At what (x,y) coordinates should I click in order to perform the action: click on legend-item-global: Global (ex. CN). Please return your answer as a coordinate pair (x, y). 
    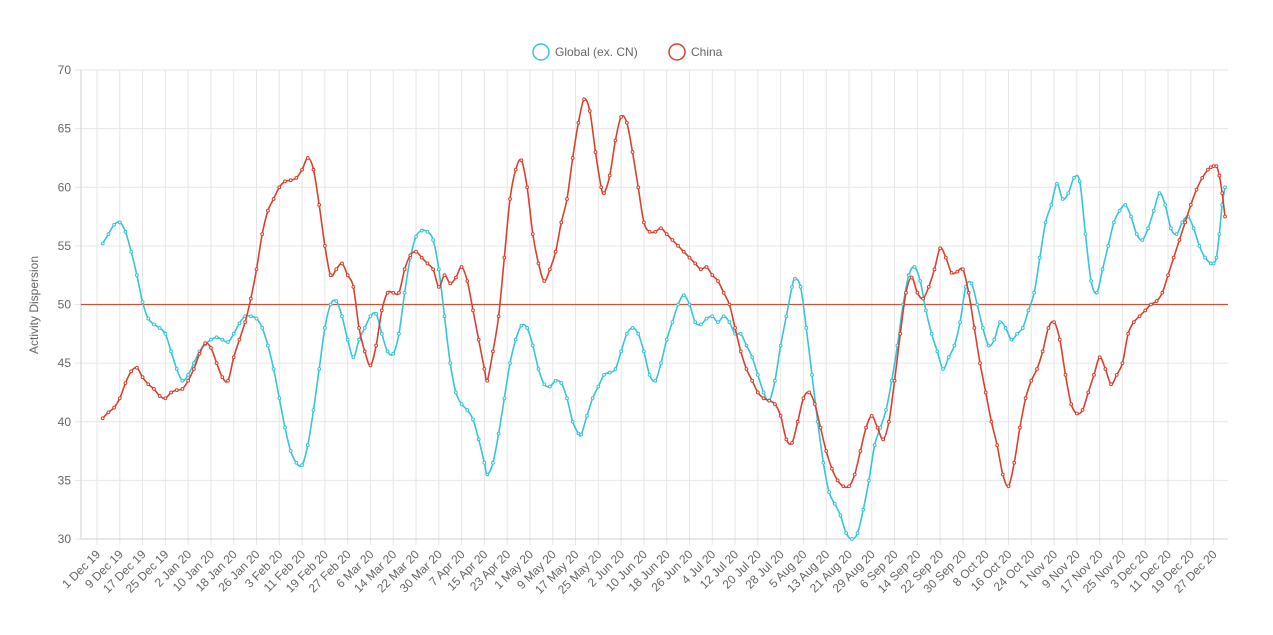
    Looking at the image, I should click on (585, 52).